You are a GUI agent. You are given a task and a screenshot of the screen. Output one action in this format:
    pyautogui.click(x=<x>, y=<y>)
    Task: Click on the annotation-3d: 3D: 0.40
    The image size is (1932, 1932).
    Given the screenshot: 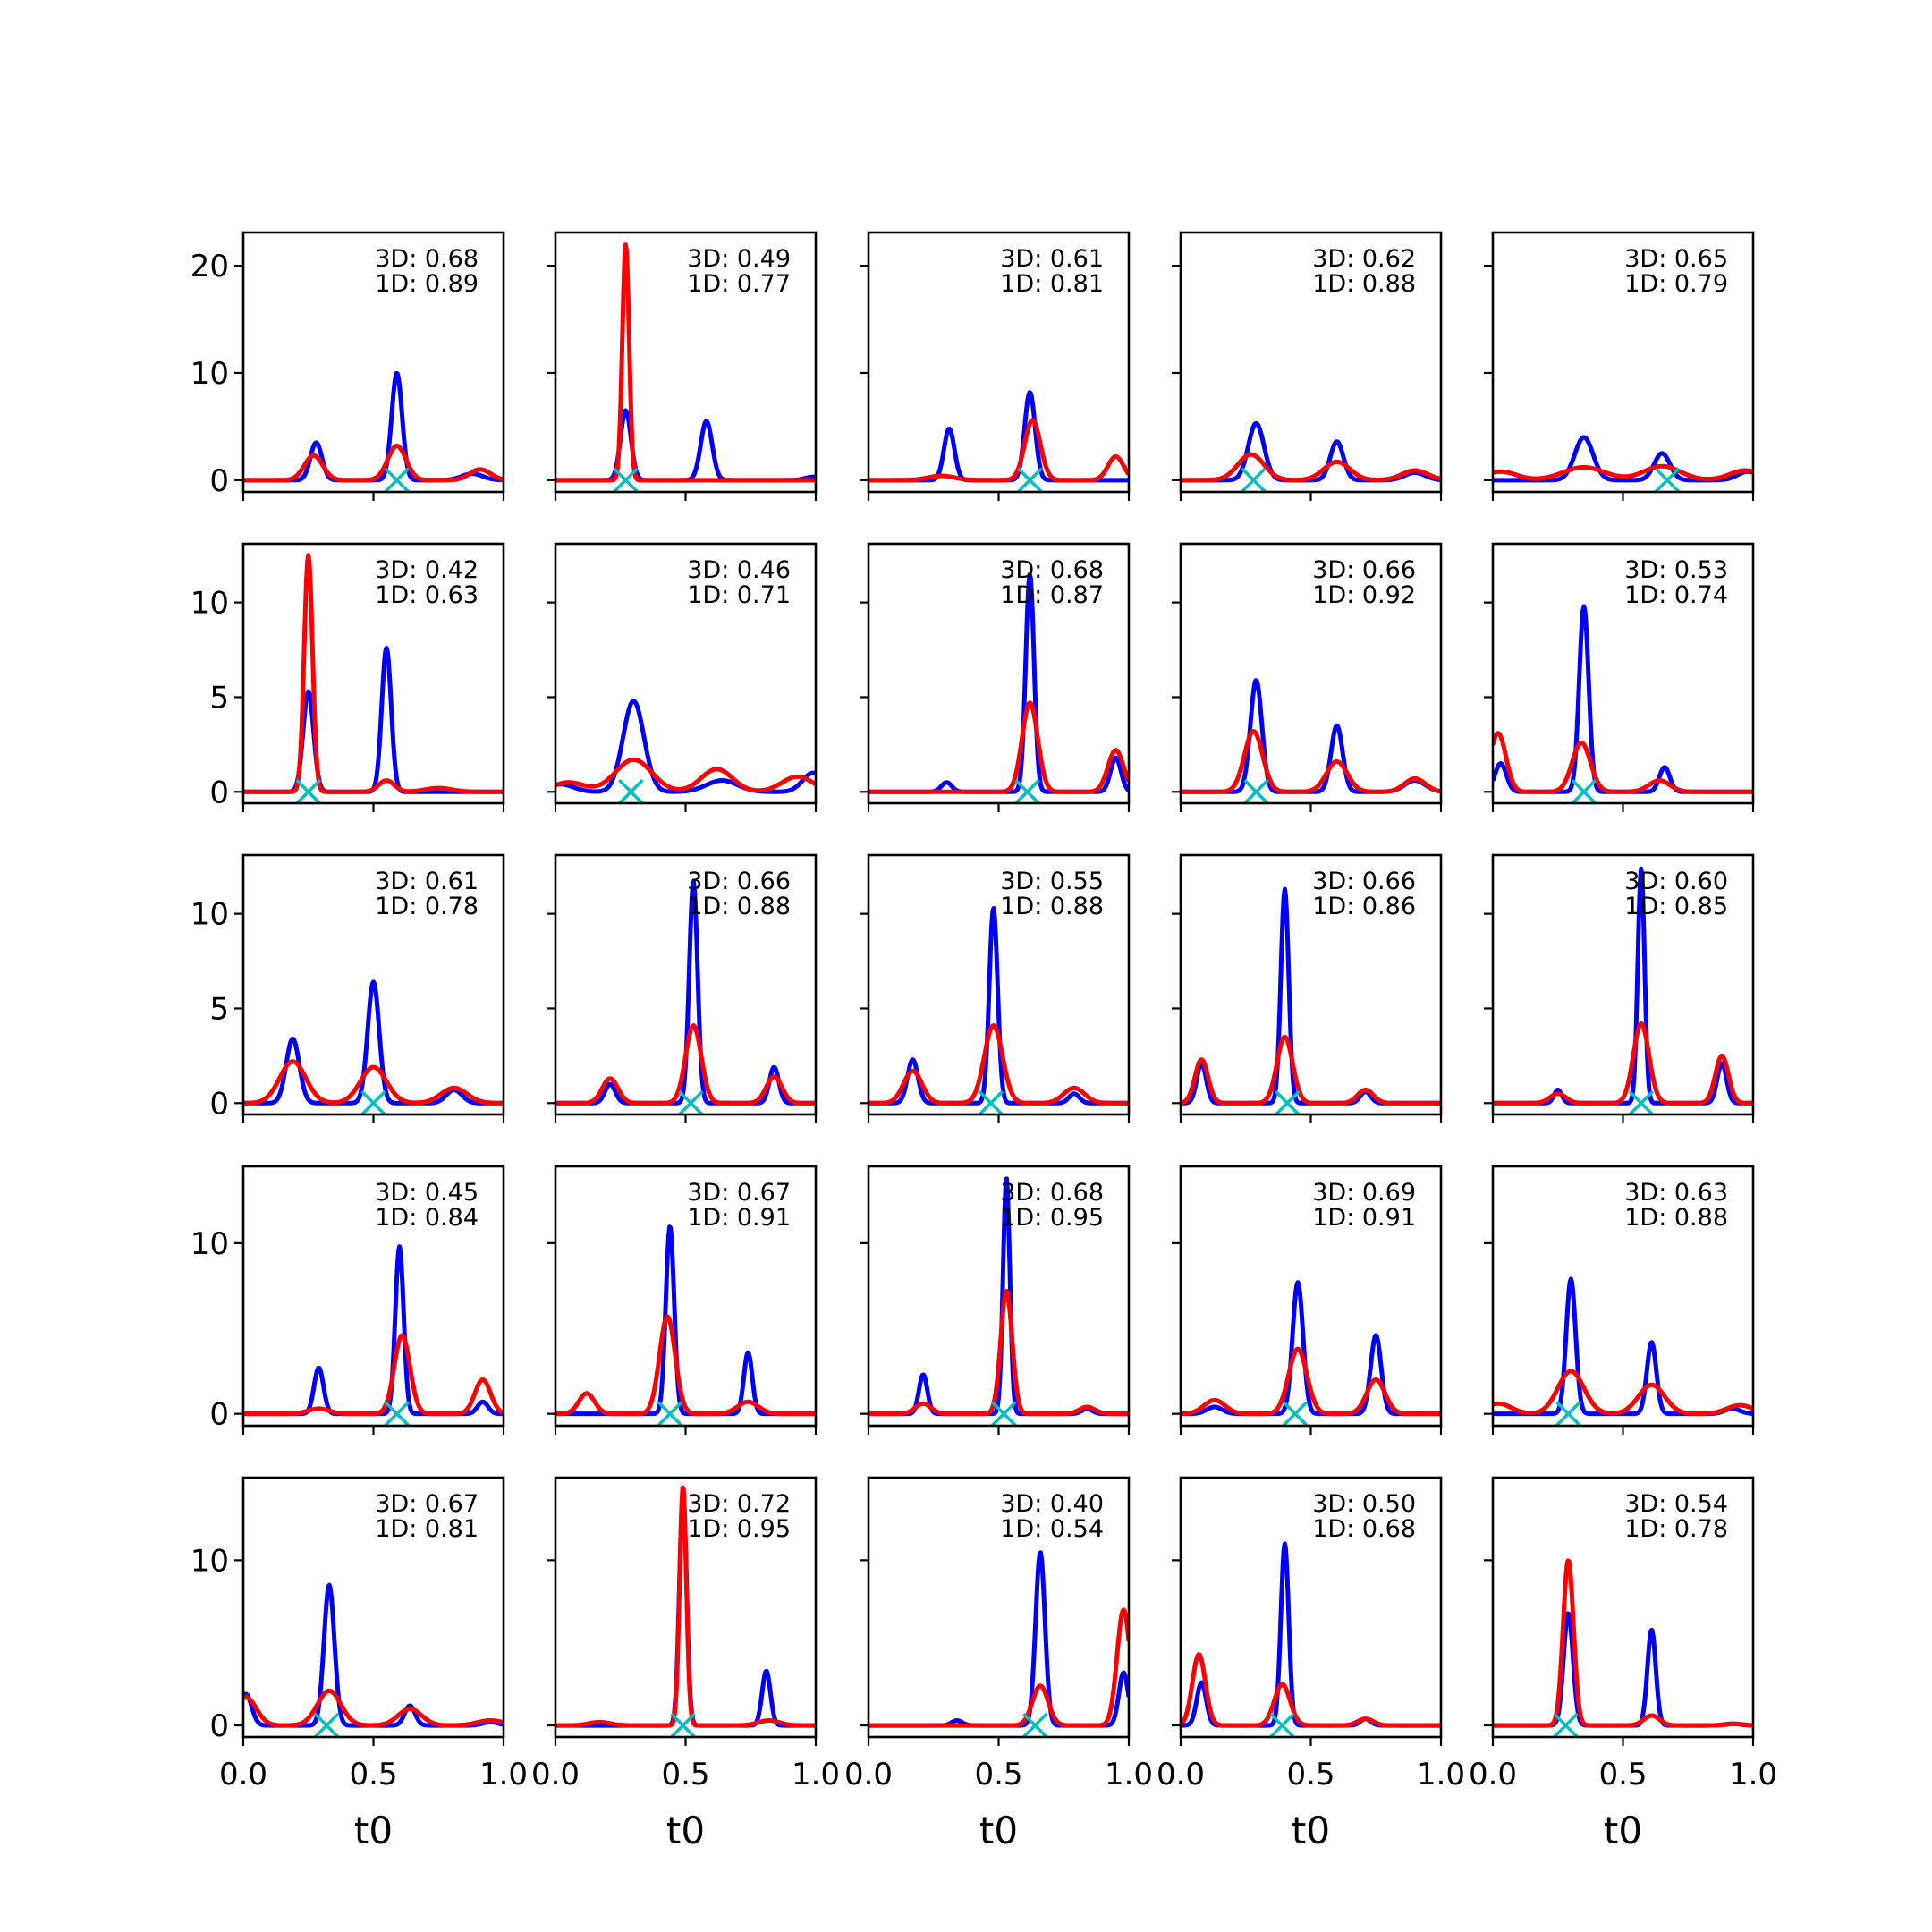 What is the action you would take?
    pyautogui.click(x=1052, y=1504)
    